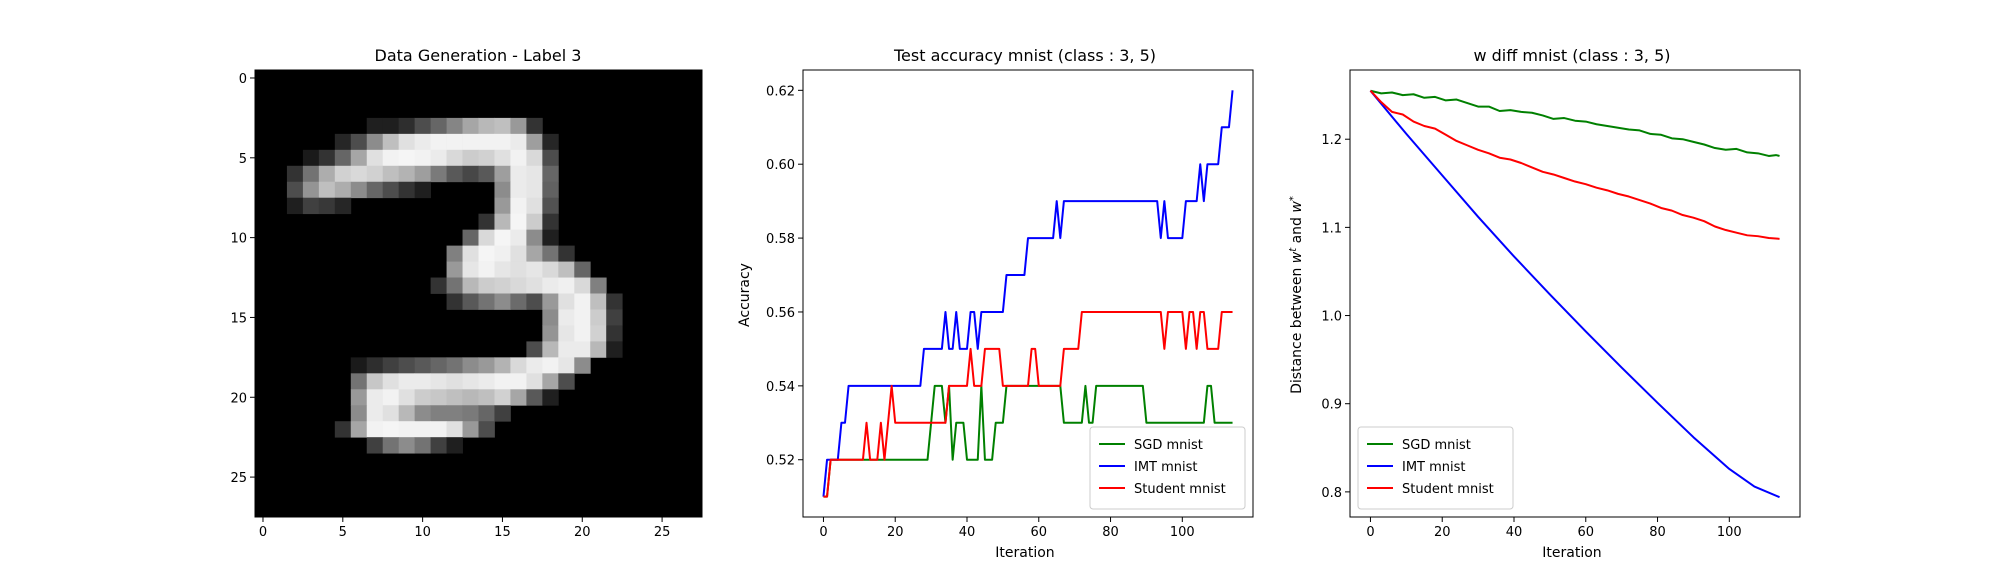  Describe the element at coordinates (1024, 55) in the screenshot. I see `chart-title: Test accuracy mnist (class : 3, 5)` at that location.